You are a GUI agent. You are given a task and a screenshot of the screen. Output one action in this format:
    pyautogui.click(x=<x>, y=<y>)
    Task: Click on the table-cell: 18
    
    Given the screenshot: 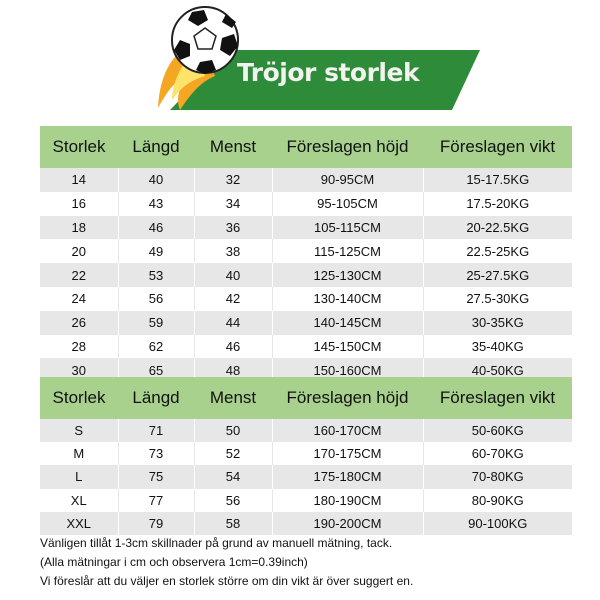 What is the action you would take?
    pyautogui.click(x=79, y=227)
    